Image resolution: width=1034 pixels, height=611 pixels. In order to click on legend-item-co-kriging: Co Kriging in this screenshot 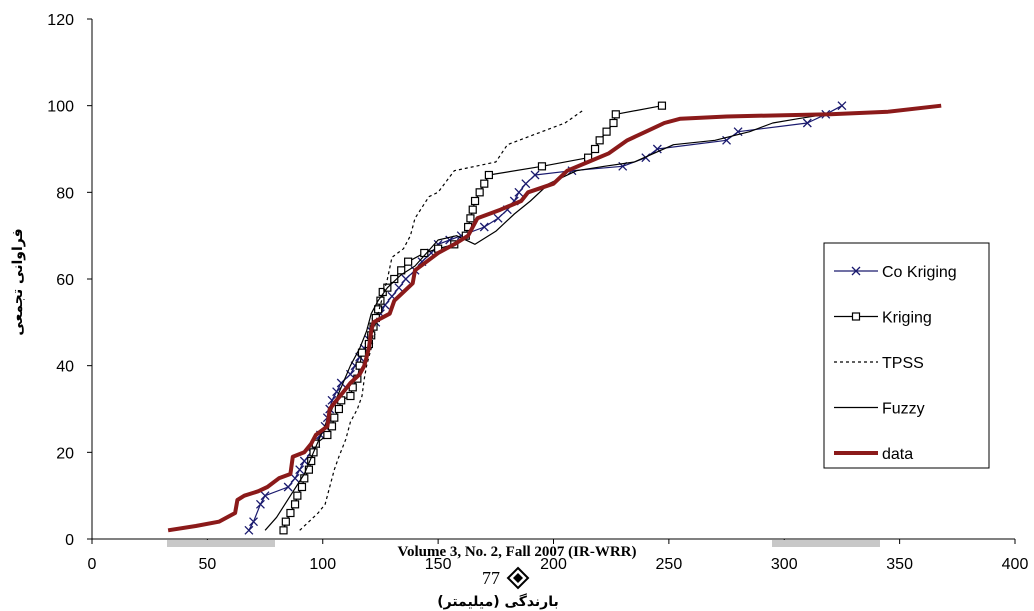, I will do `click(895, 272)`.